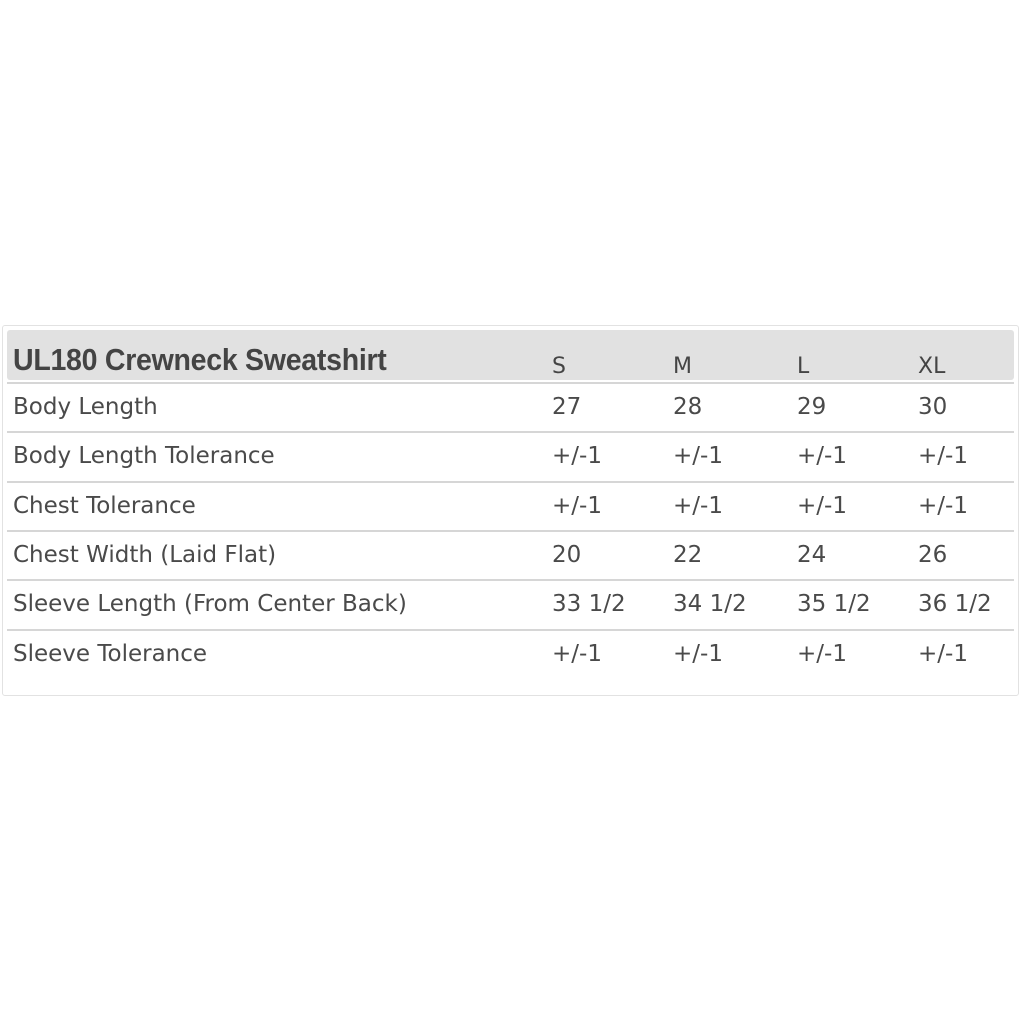 This screenshot has width=1024, height=1024. What do you see at coordinates (110, 653) in the screenshot?
I see `row-label: Sleeve Tolerance` at bounding box center [110, 653].